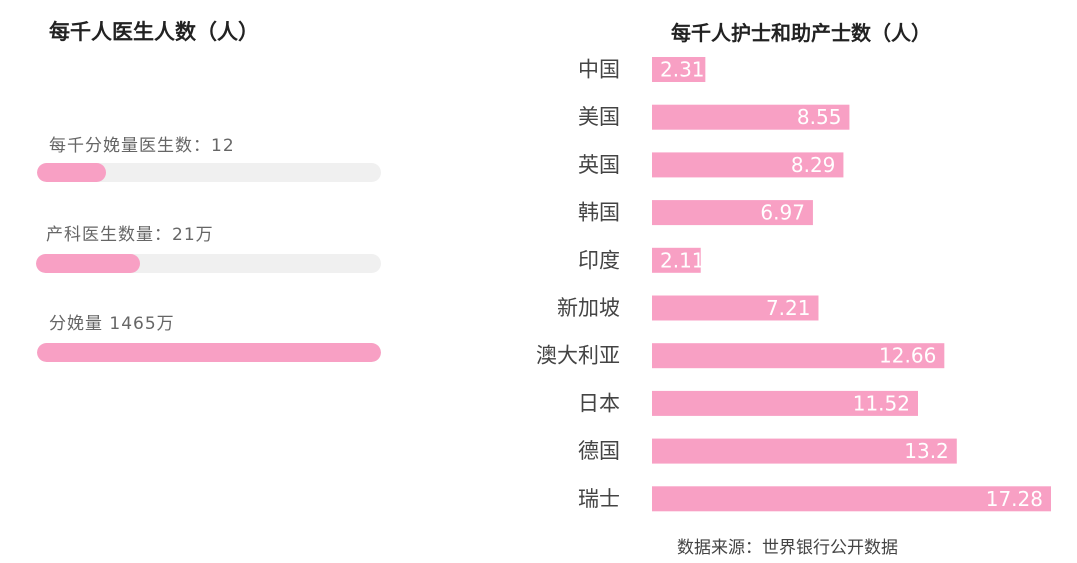 The width and height of the screenshot is (1077, 563). Describe the element at coordinates (819, 117) in the screenshot. I see `value-label: 8.55` at that location.